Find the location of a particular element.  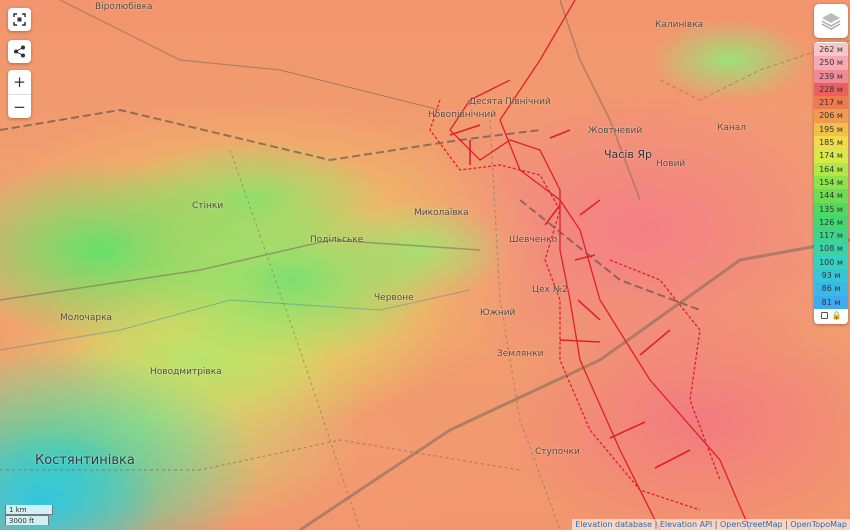

attribution-link: Elevation API is located at coordinates (686, 524).